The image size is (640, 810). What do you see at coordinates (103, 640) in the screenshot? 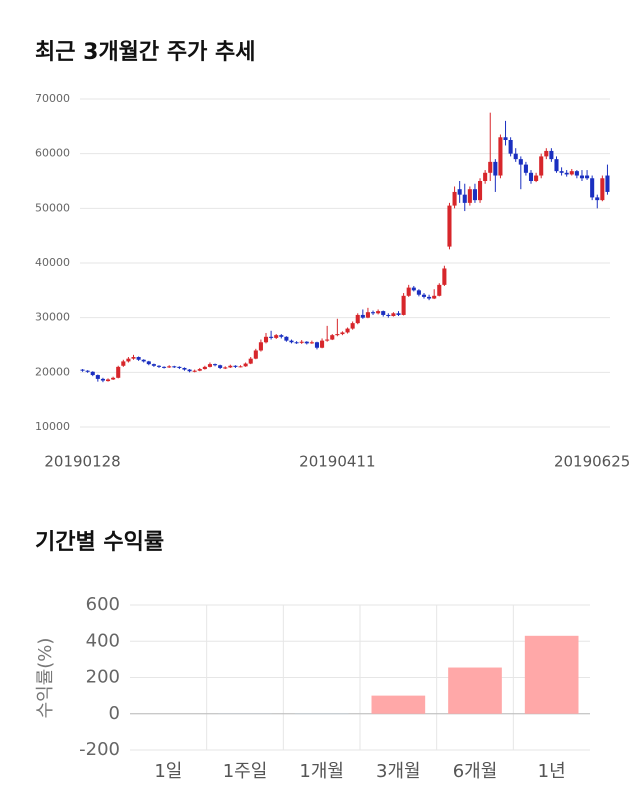
I see `y-tick-label: 400` at bounding box center [103, 640].